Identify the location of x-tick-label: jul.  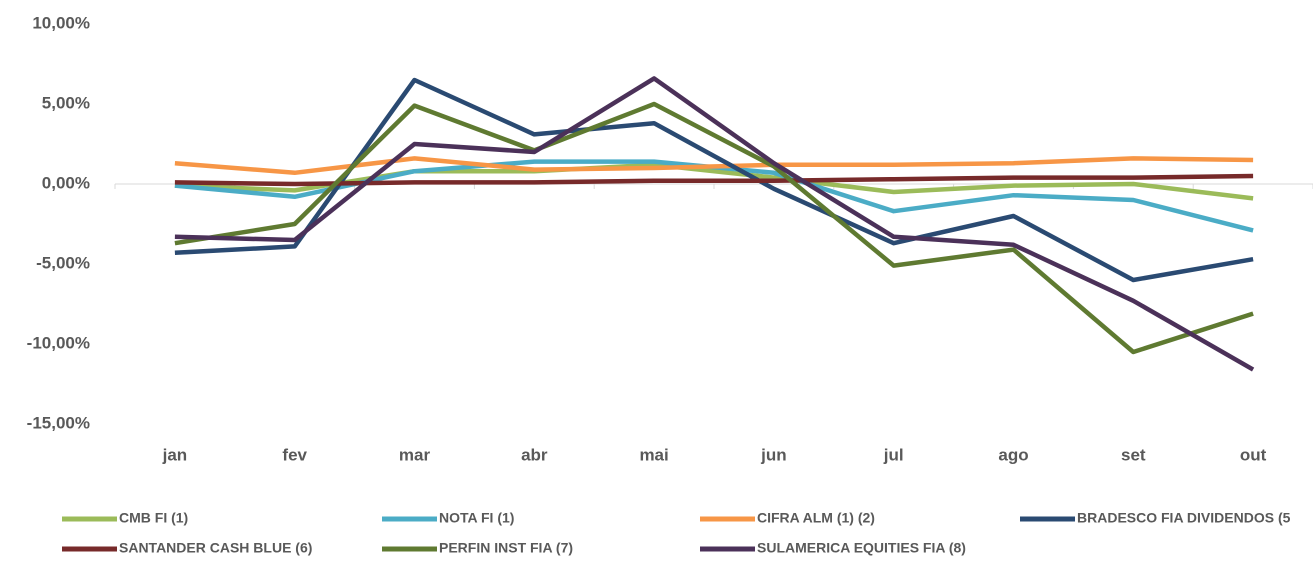
(893, 454).